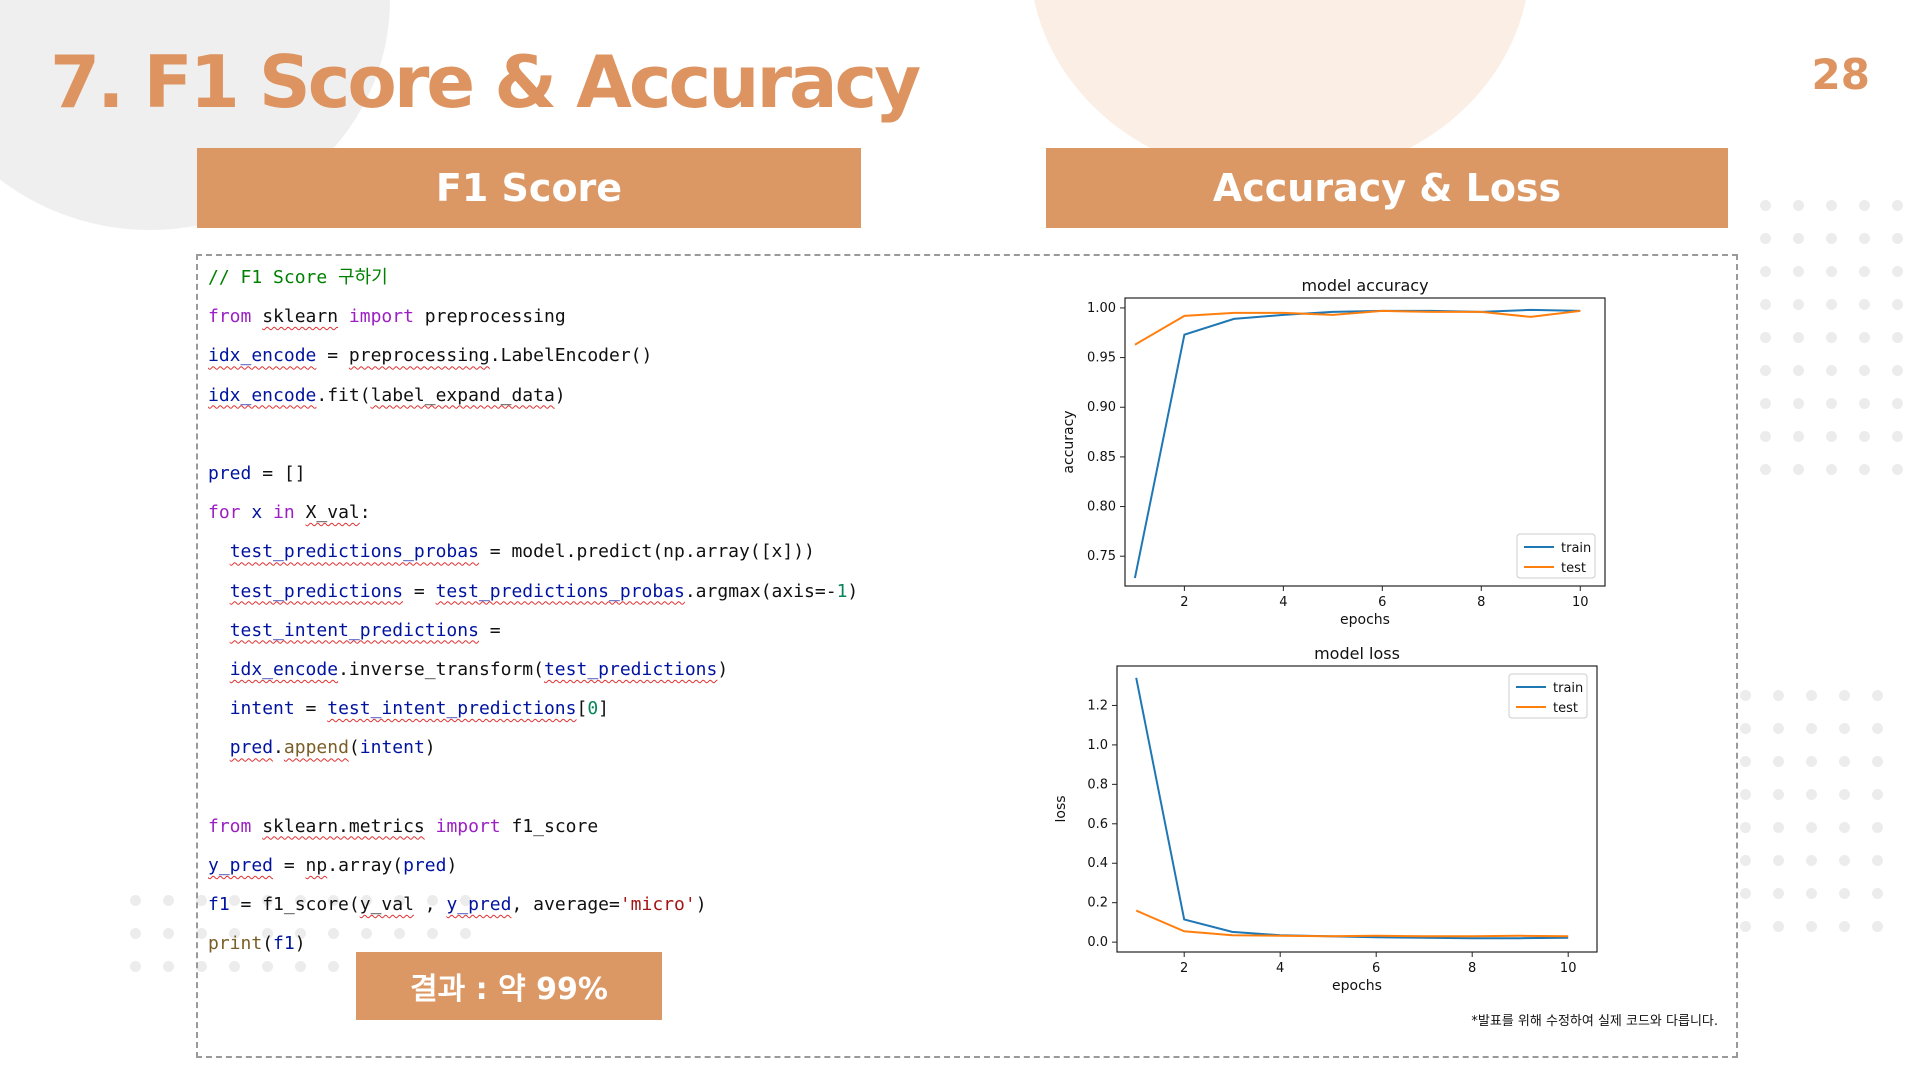 The height and width of the screenshot is (1080, 1920). What do you see at coordinates (760, 591) in the screenshot?
I see `code-token: .argmax(axis=-` at bounding box center [760, 591].